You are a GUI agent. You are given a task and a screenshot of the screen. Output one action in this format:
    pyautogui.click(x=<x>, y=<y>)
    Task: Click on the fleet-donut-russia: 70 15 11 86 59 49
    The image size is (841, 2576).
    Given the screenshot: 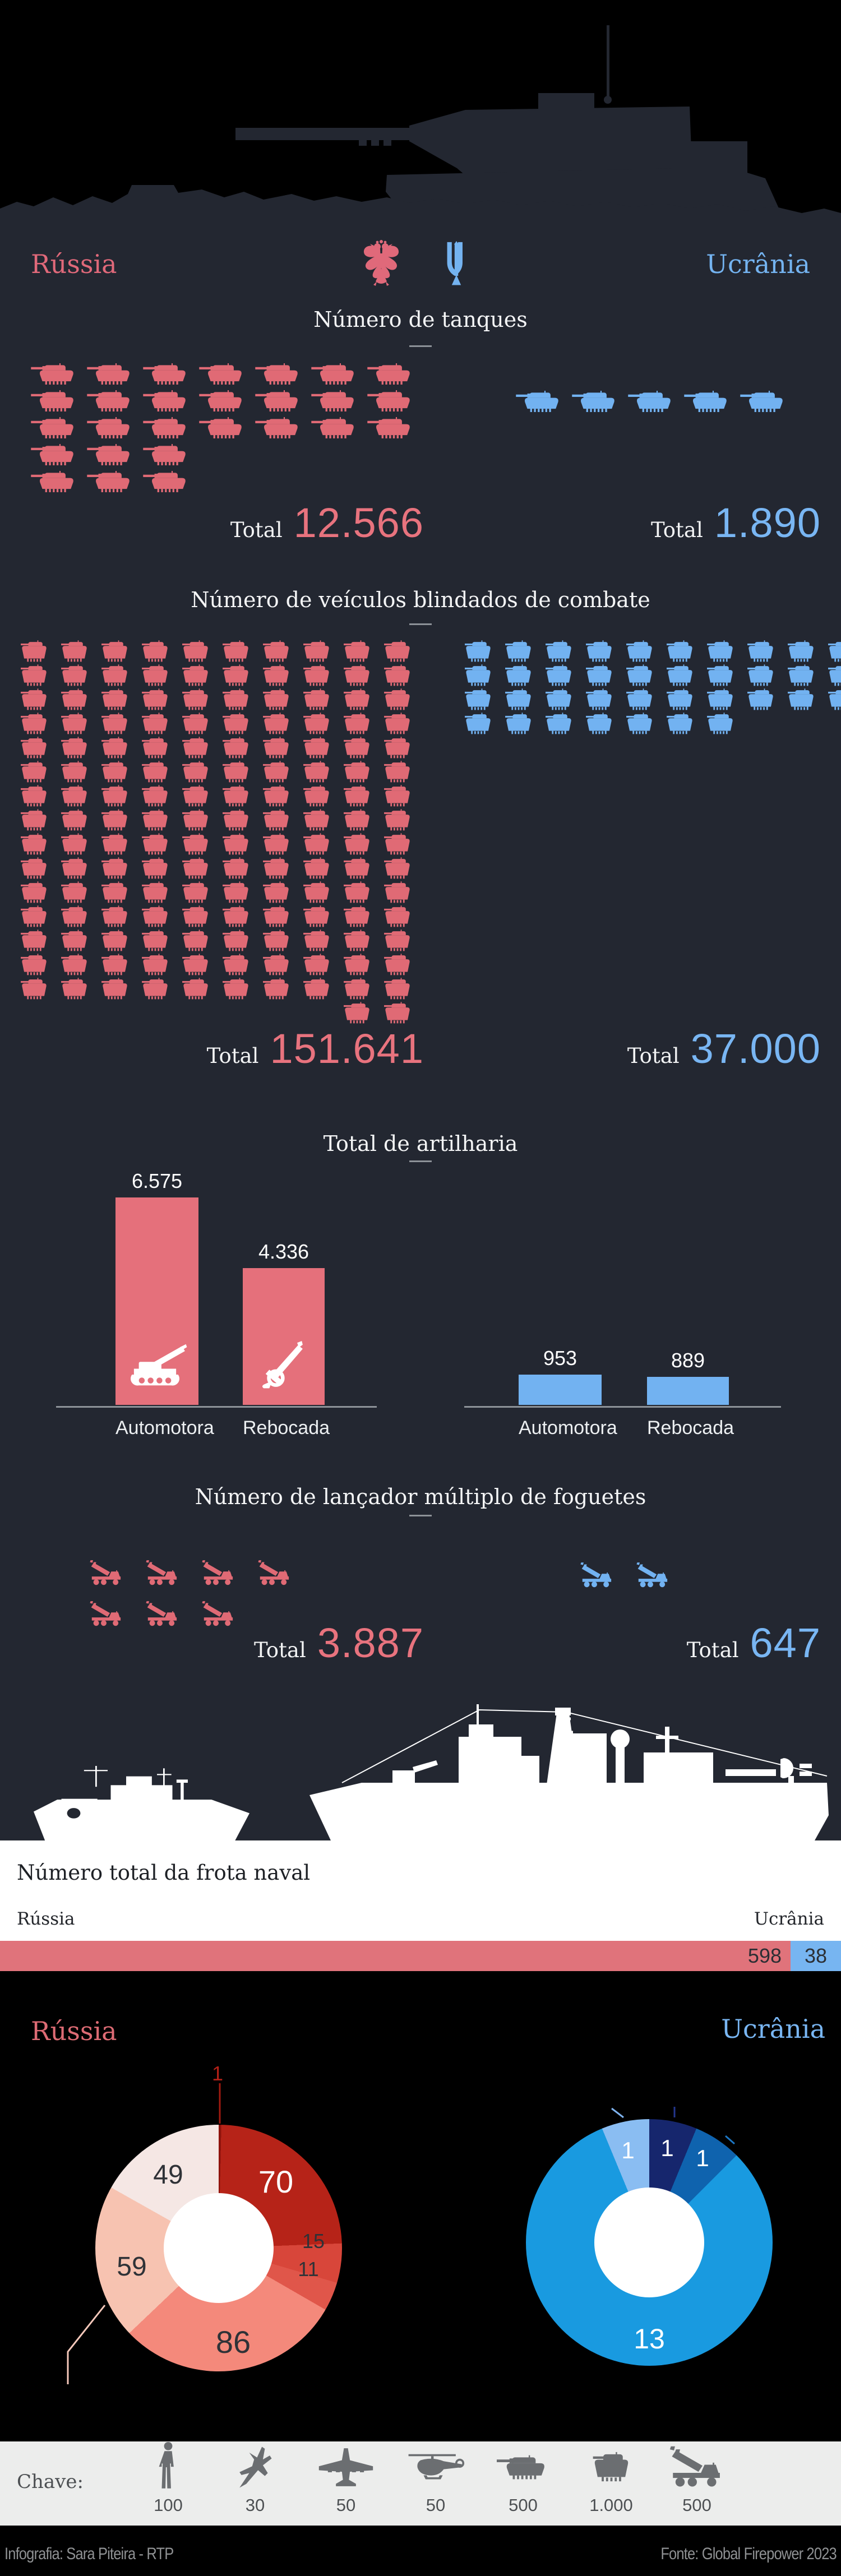 What is the action you would take?
    pyautogui.click(x=218, y=2248)
    